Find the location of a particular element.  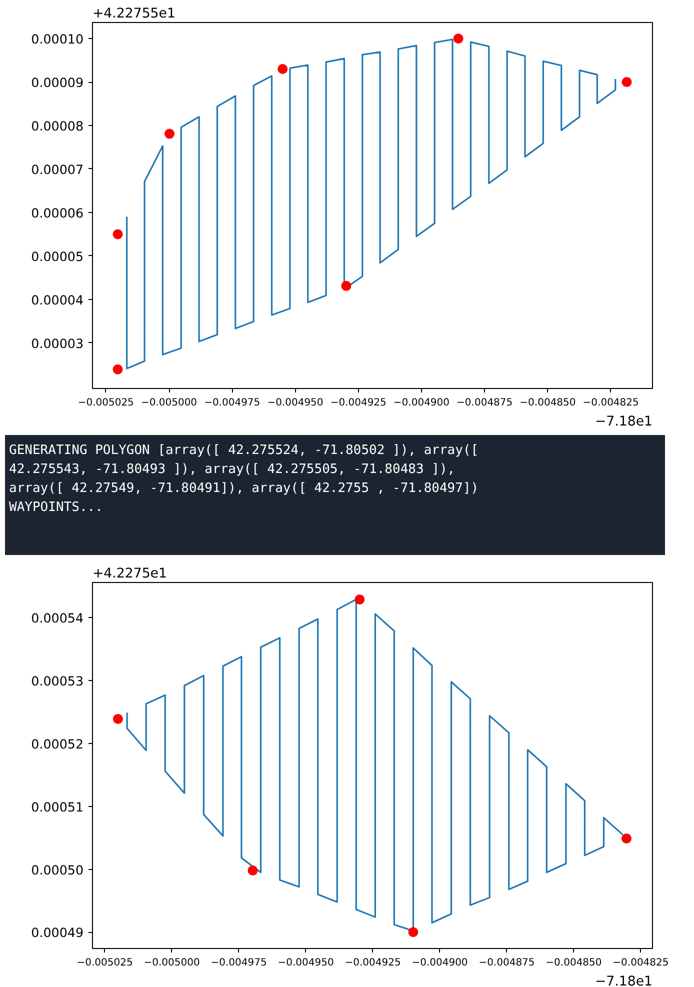

text: array([ 42.27549, -71.80491]), array([ 42.2755 , -71.80497]) is located at coordinates (244, 488).